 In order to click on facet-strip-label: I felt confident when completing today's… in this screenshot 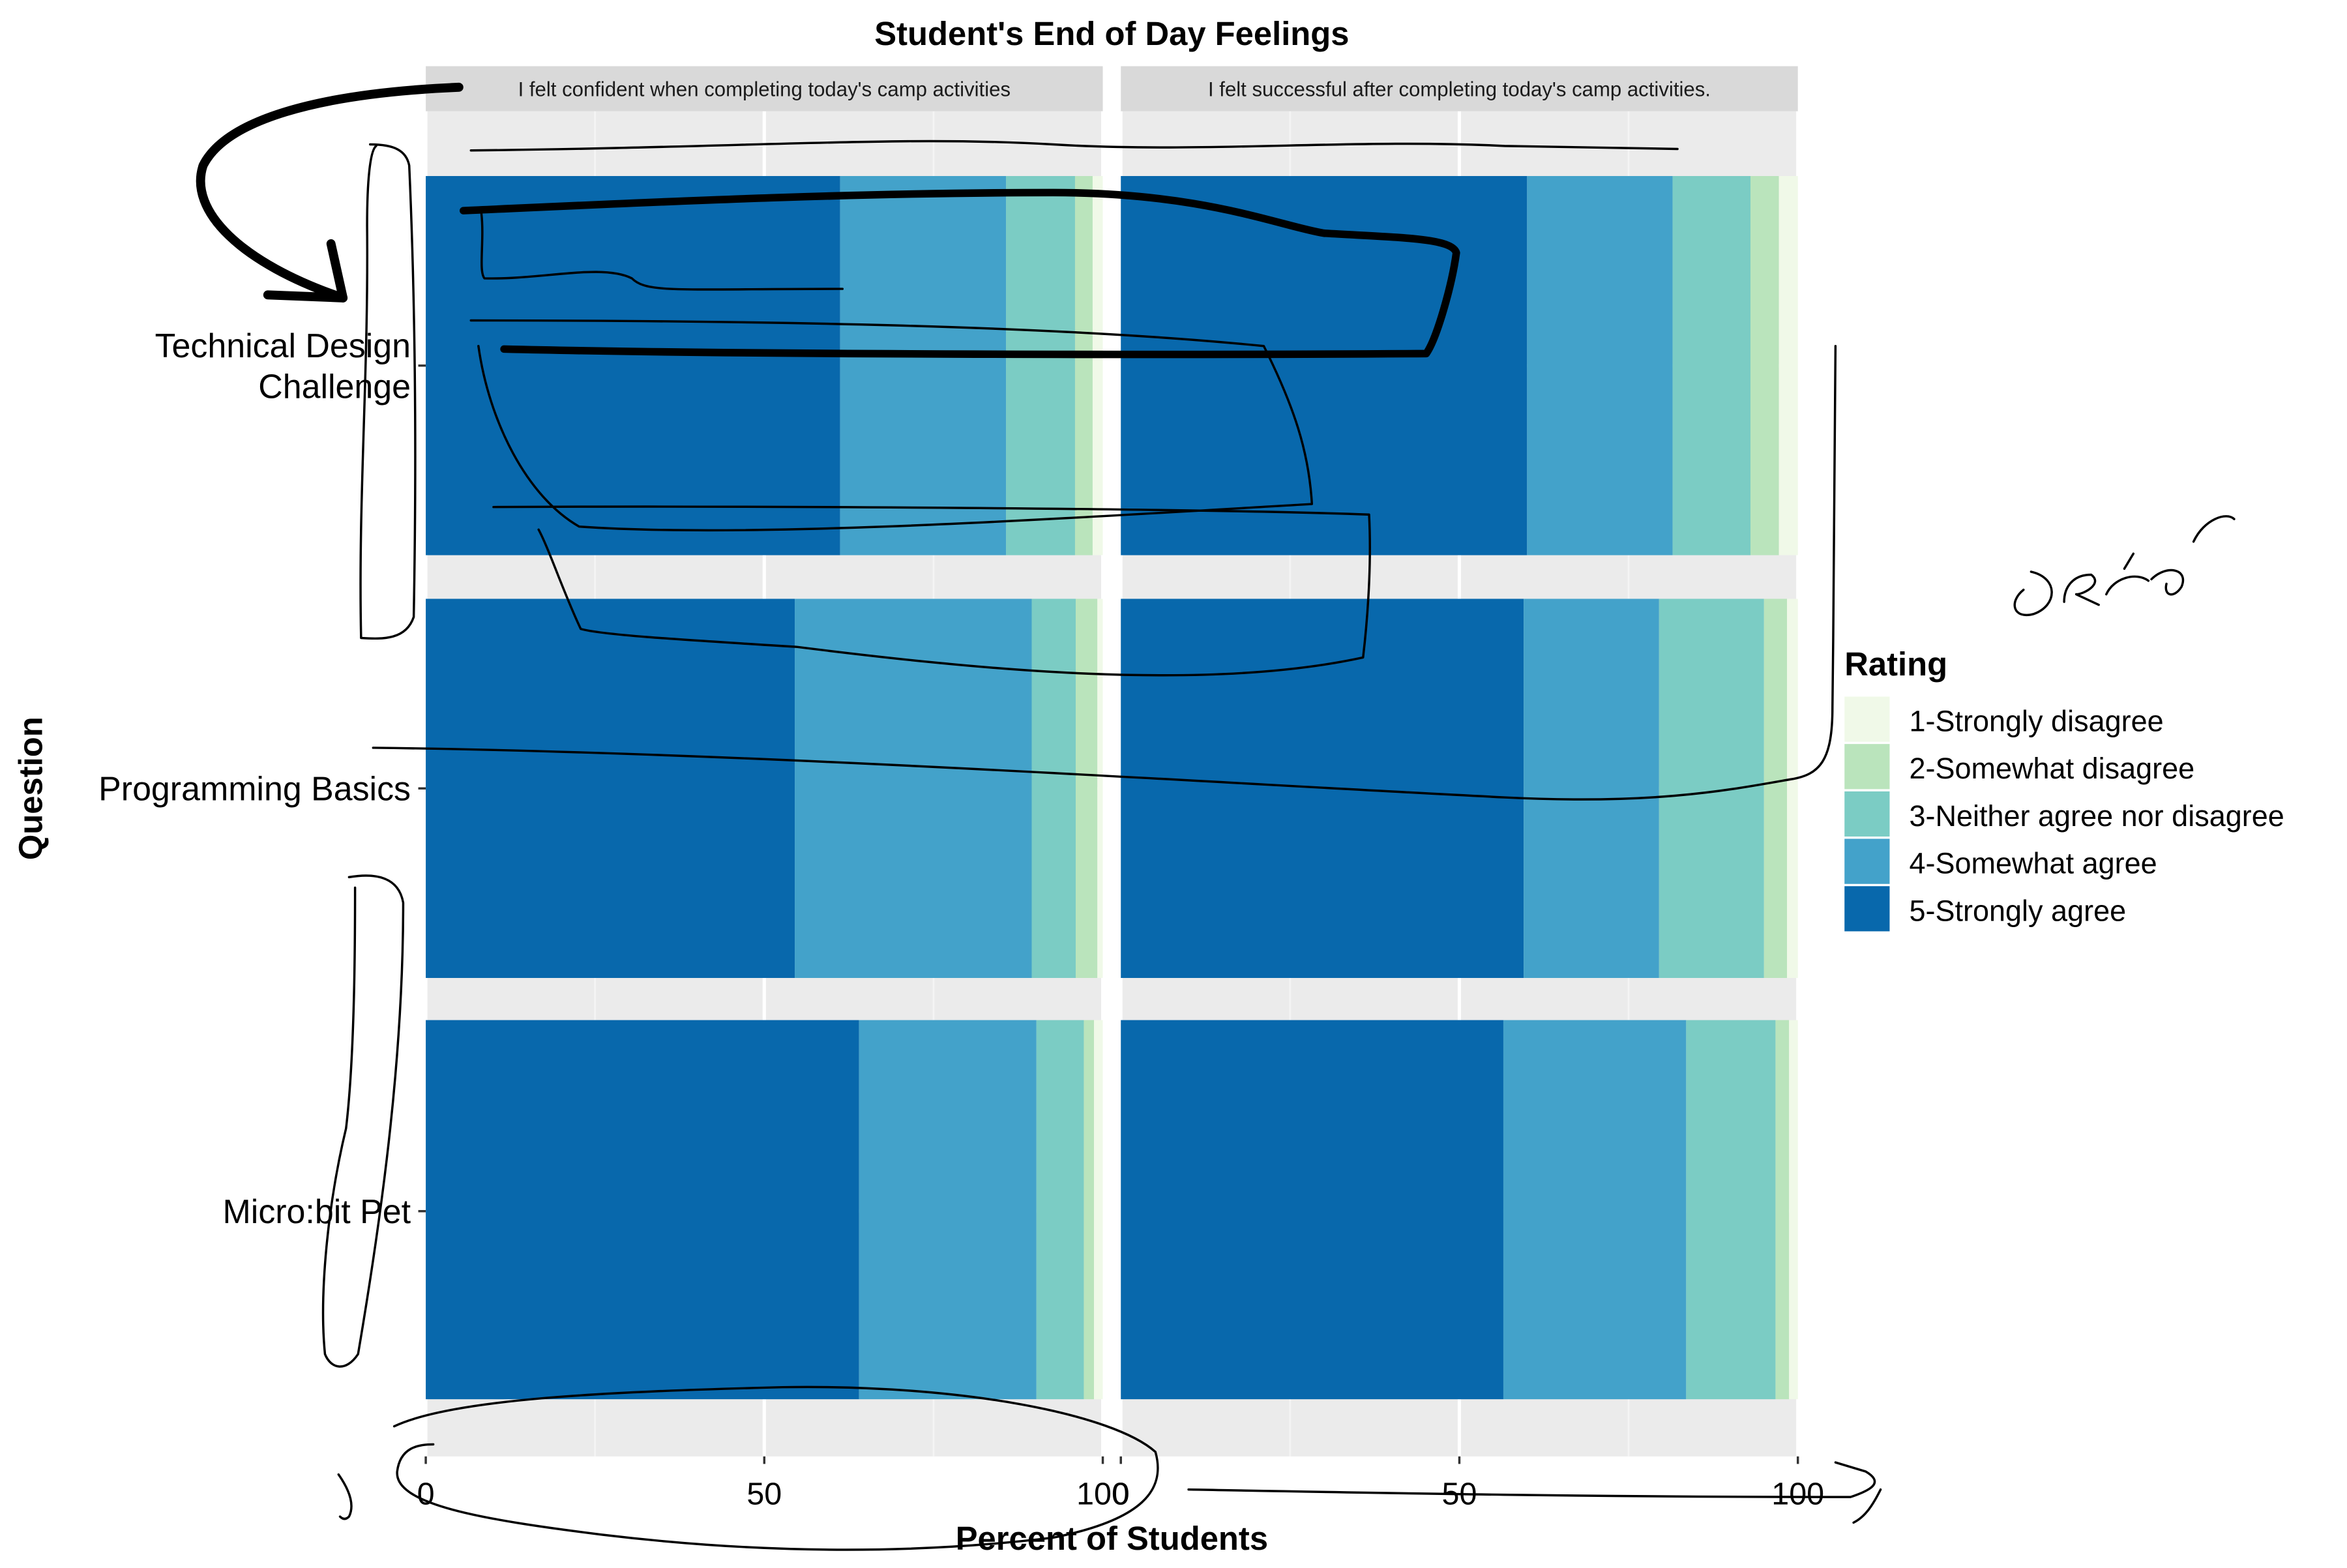, I will do `click(765, 90)`.